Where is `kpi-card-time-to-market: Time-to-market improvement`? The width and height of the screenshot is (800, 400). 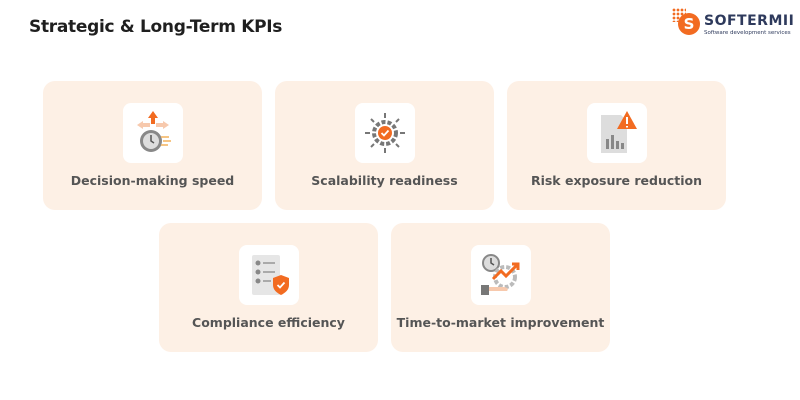 kpi-card-time-to-market: Time-to-market improvement is located at coordinates (500, 287).